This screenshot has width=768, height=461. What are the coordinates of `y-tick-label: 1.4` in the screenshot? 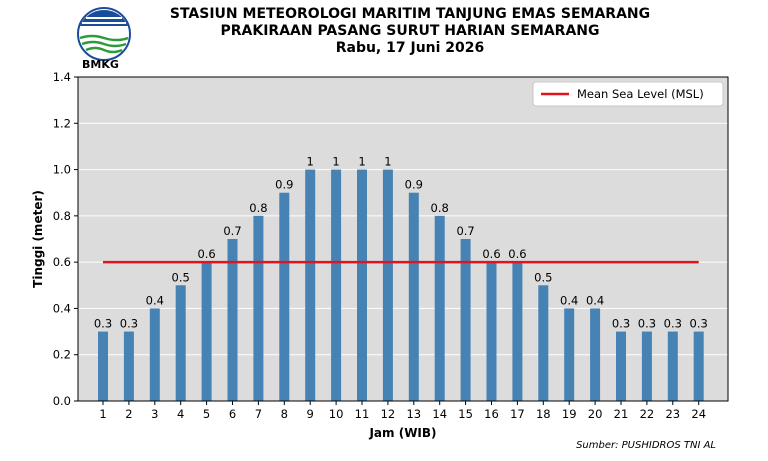 It's located at (62, 77).